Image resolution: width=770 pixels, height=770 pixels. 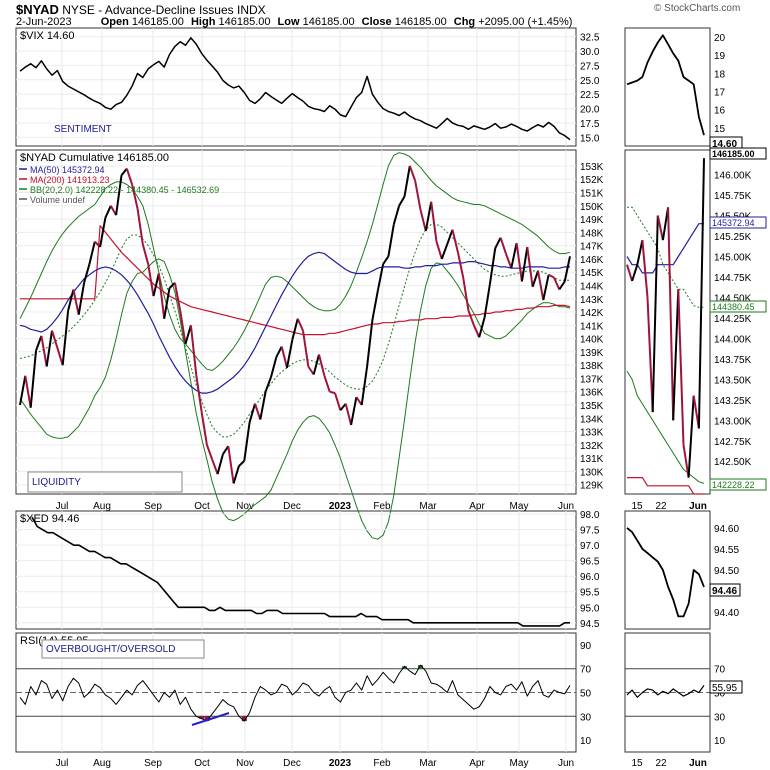 I want to click on nyad-tick-label: 142K, so click(x=592, y=313).